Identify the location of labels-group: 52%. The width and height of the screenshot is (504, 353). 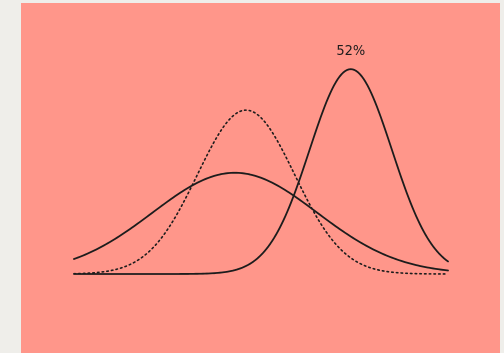
(350, 51).